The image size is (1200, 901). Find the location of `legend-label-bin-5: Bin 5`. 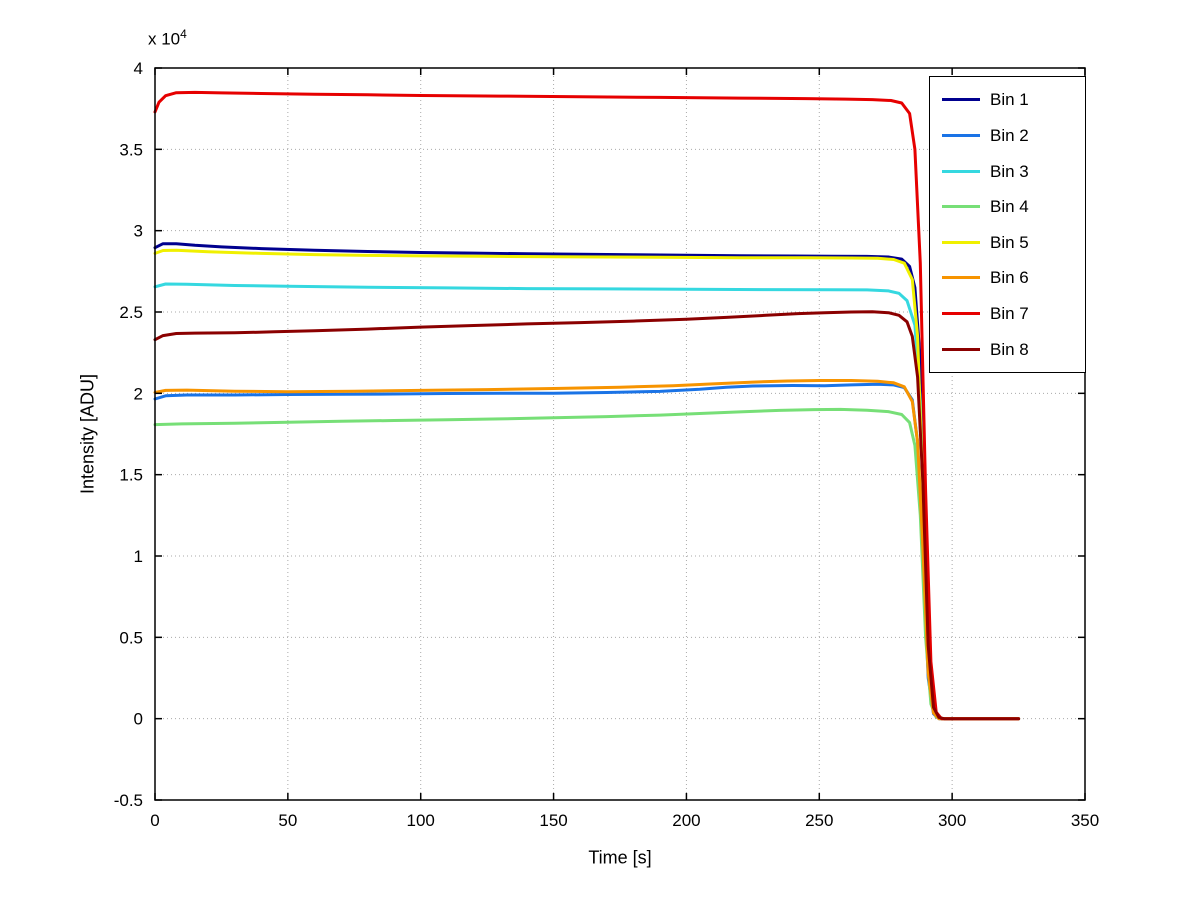

legend-label-bin-5: Bin 5 is located at coordinates (1009, 242).